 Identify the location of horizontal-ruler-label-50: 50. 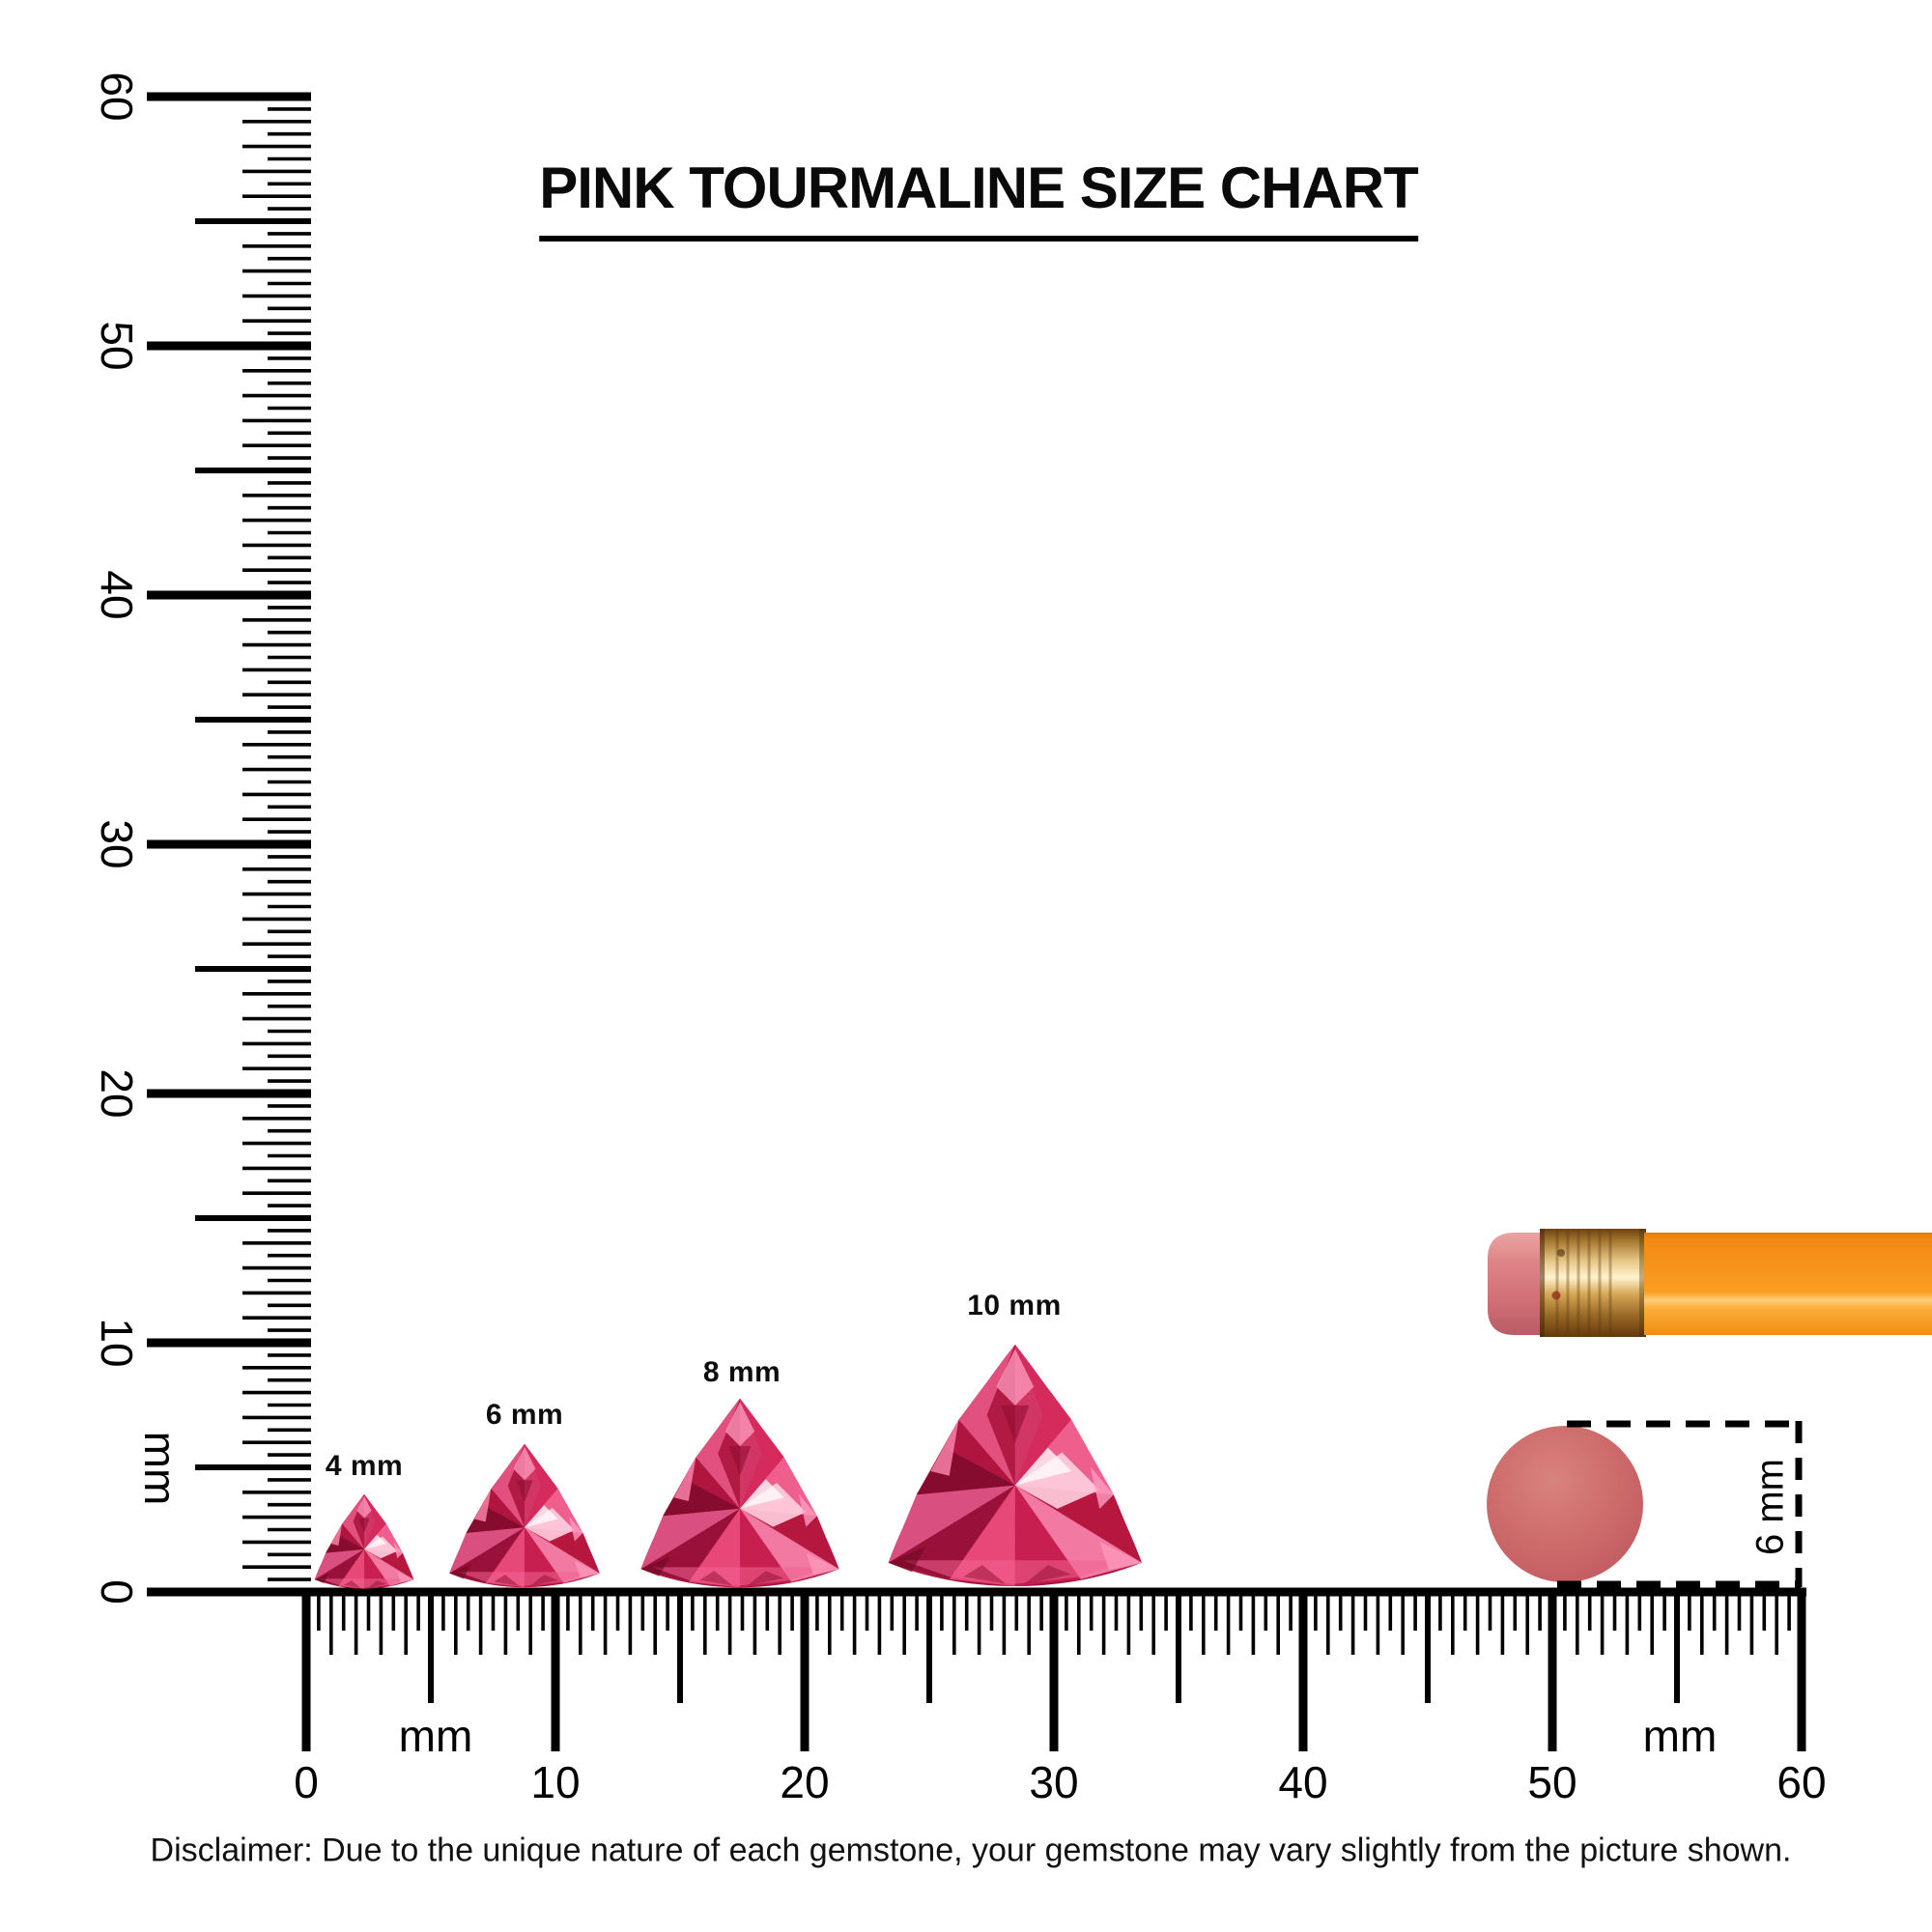
(1552, 1782).